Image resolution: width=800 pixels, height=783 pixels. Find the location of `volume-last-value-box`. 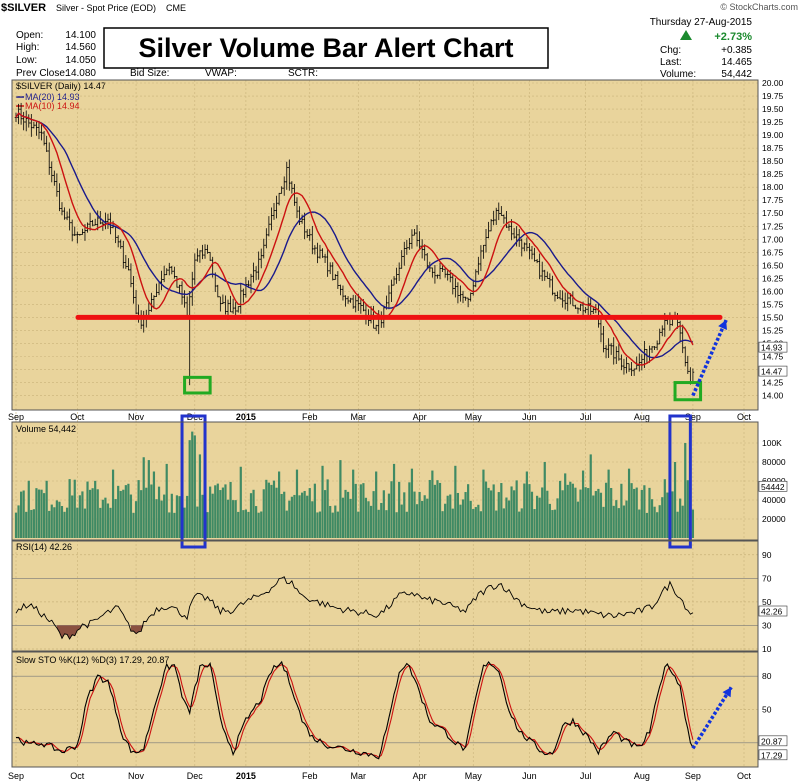

volume-last-value-box is located at coordinates (773, 486).